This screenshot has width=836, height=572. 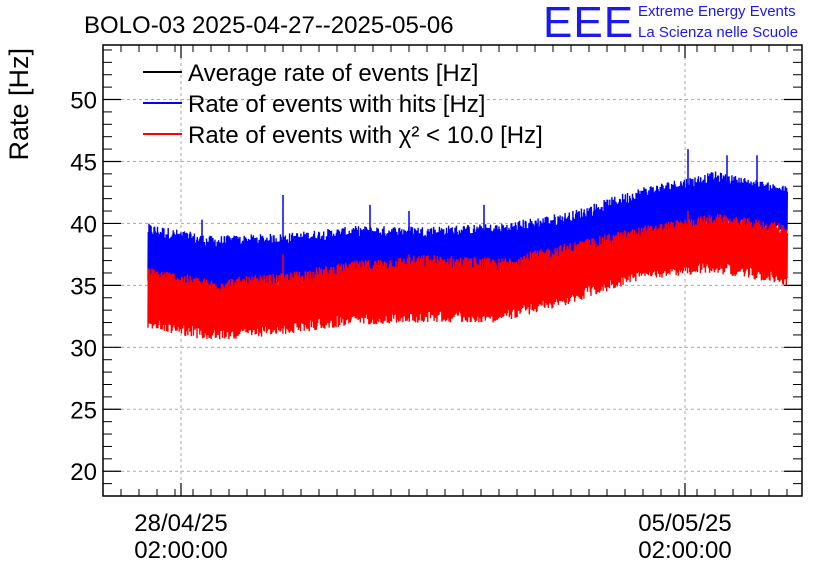 I want to click on y-tick-label: 25, so click(x=83, y=410).